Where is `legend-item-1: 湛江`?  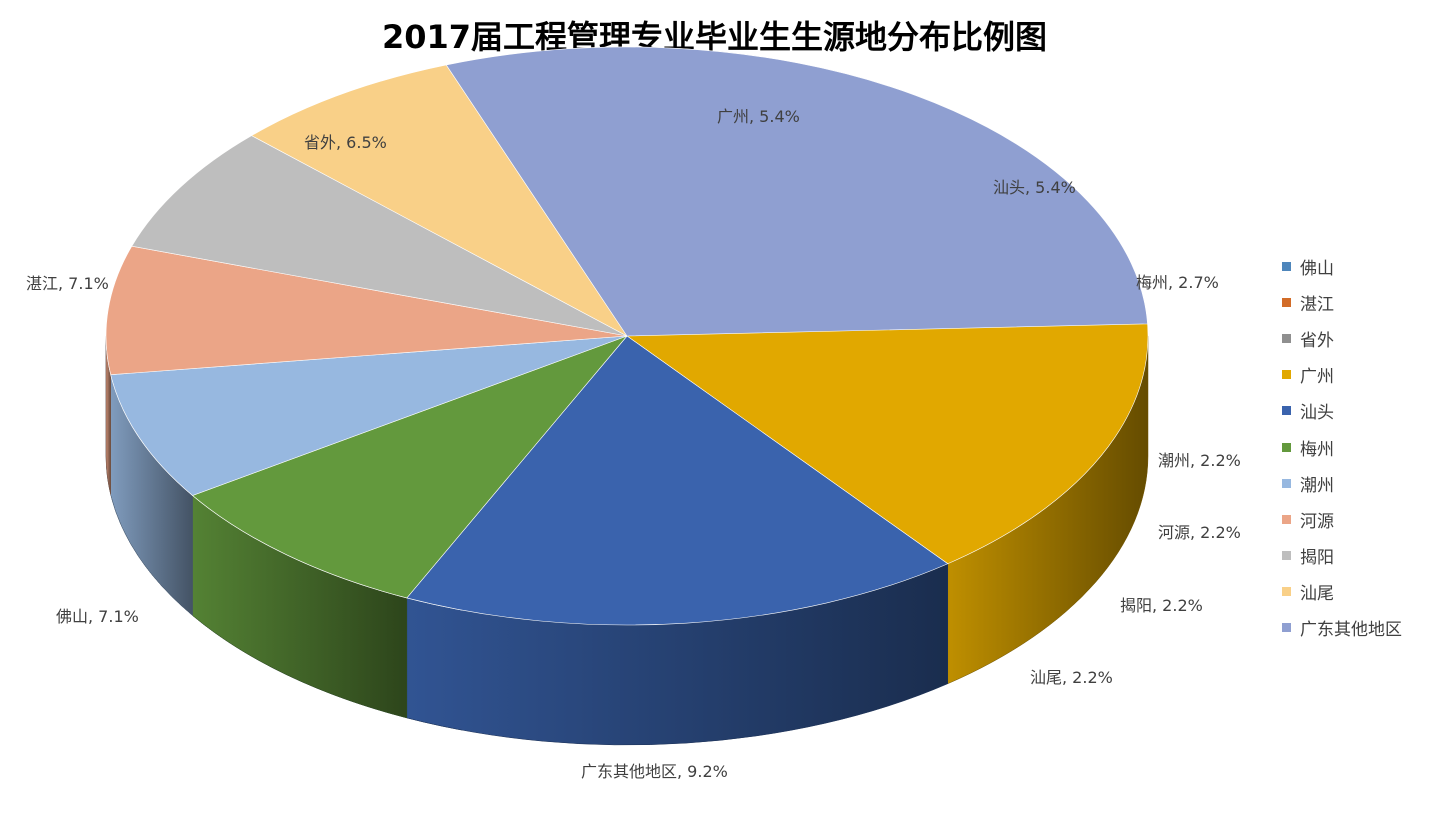
legend-item-1: 湛江 is located at coordinates (1342, 302).